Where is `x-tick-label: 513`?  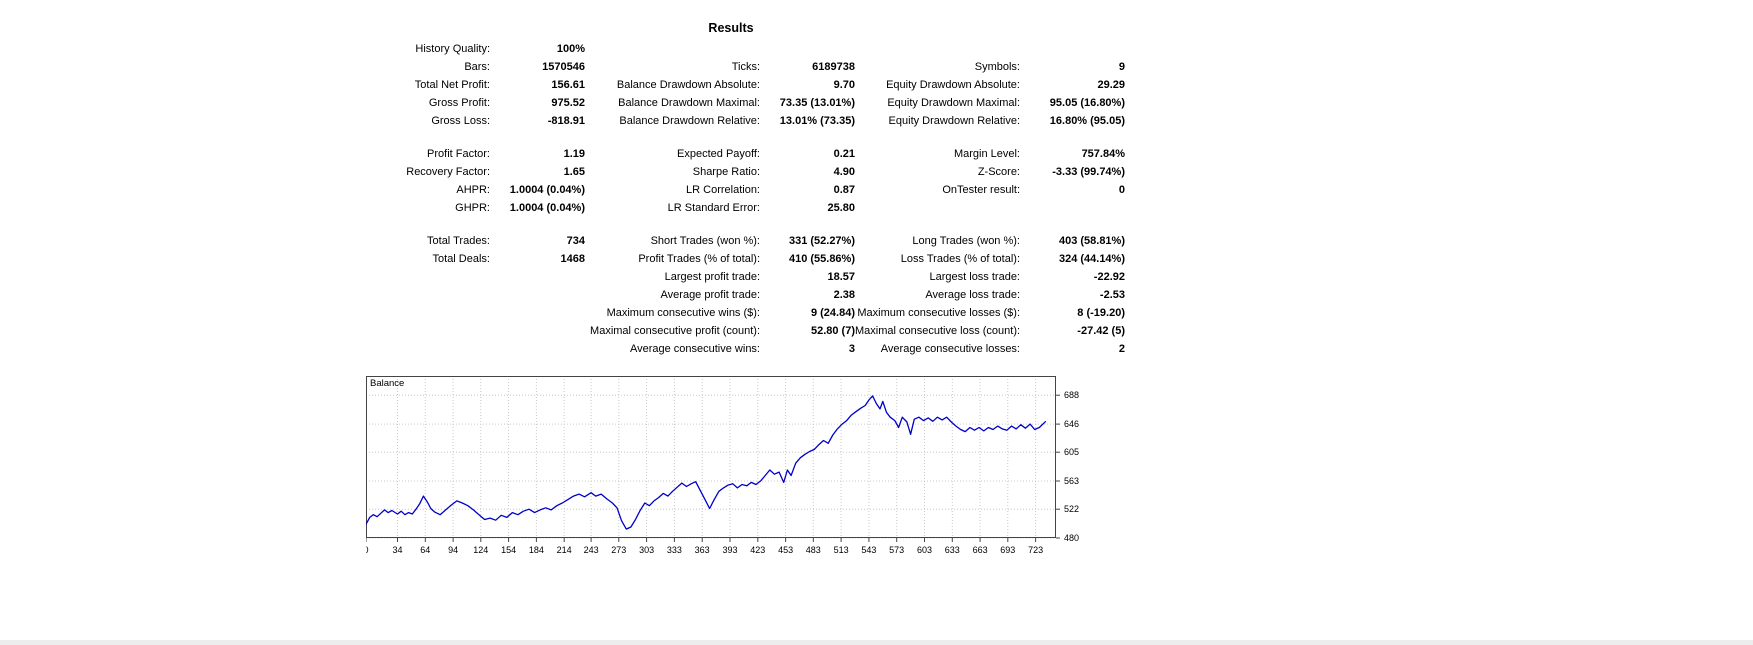
x-tick-label: 513 is located at coordinates (841, 550).